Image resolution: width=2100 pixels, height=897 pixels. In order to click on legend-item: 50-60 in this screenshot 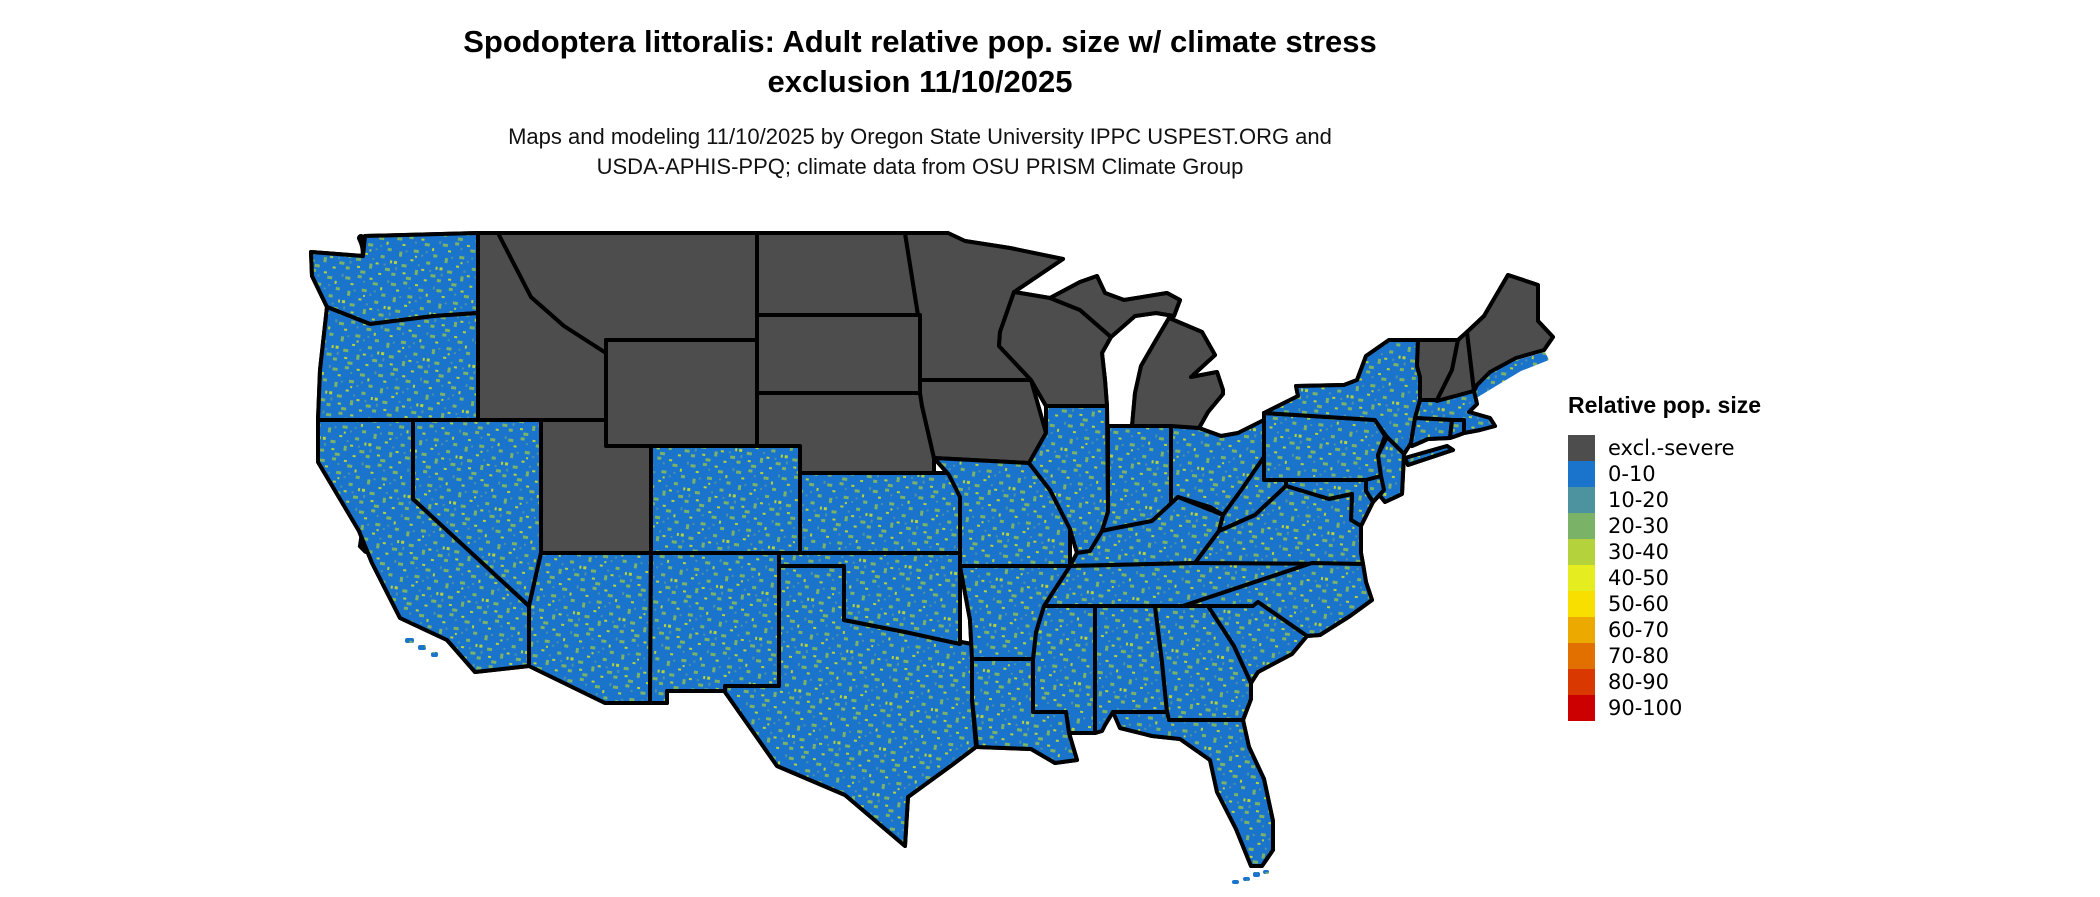, I will do `click(1664, 604)`.